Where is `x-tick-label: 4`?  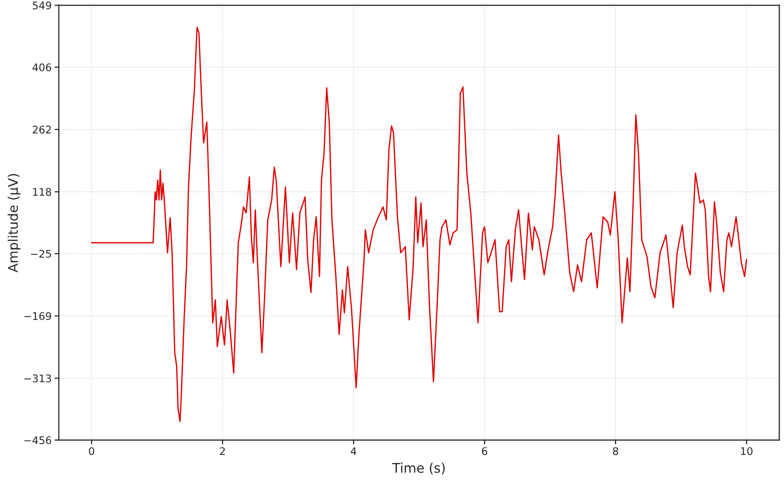
x-tick-label: 4 is located at coordinates (353, 451).